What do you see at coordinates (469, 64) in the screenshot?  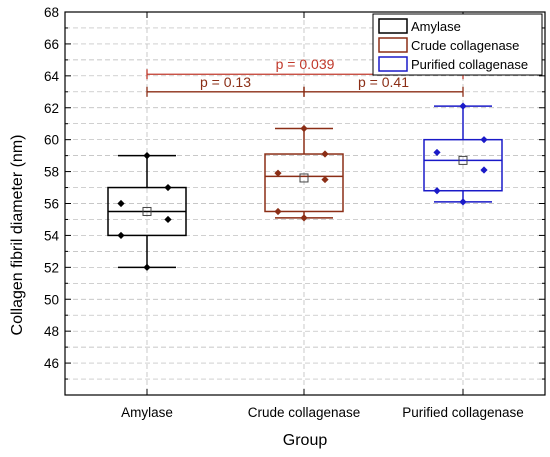 I see `legend-label: Purified collagenase` at bounding box center [469, 64].